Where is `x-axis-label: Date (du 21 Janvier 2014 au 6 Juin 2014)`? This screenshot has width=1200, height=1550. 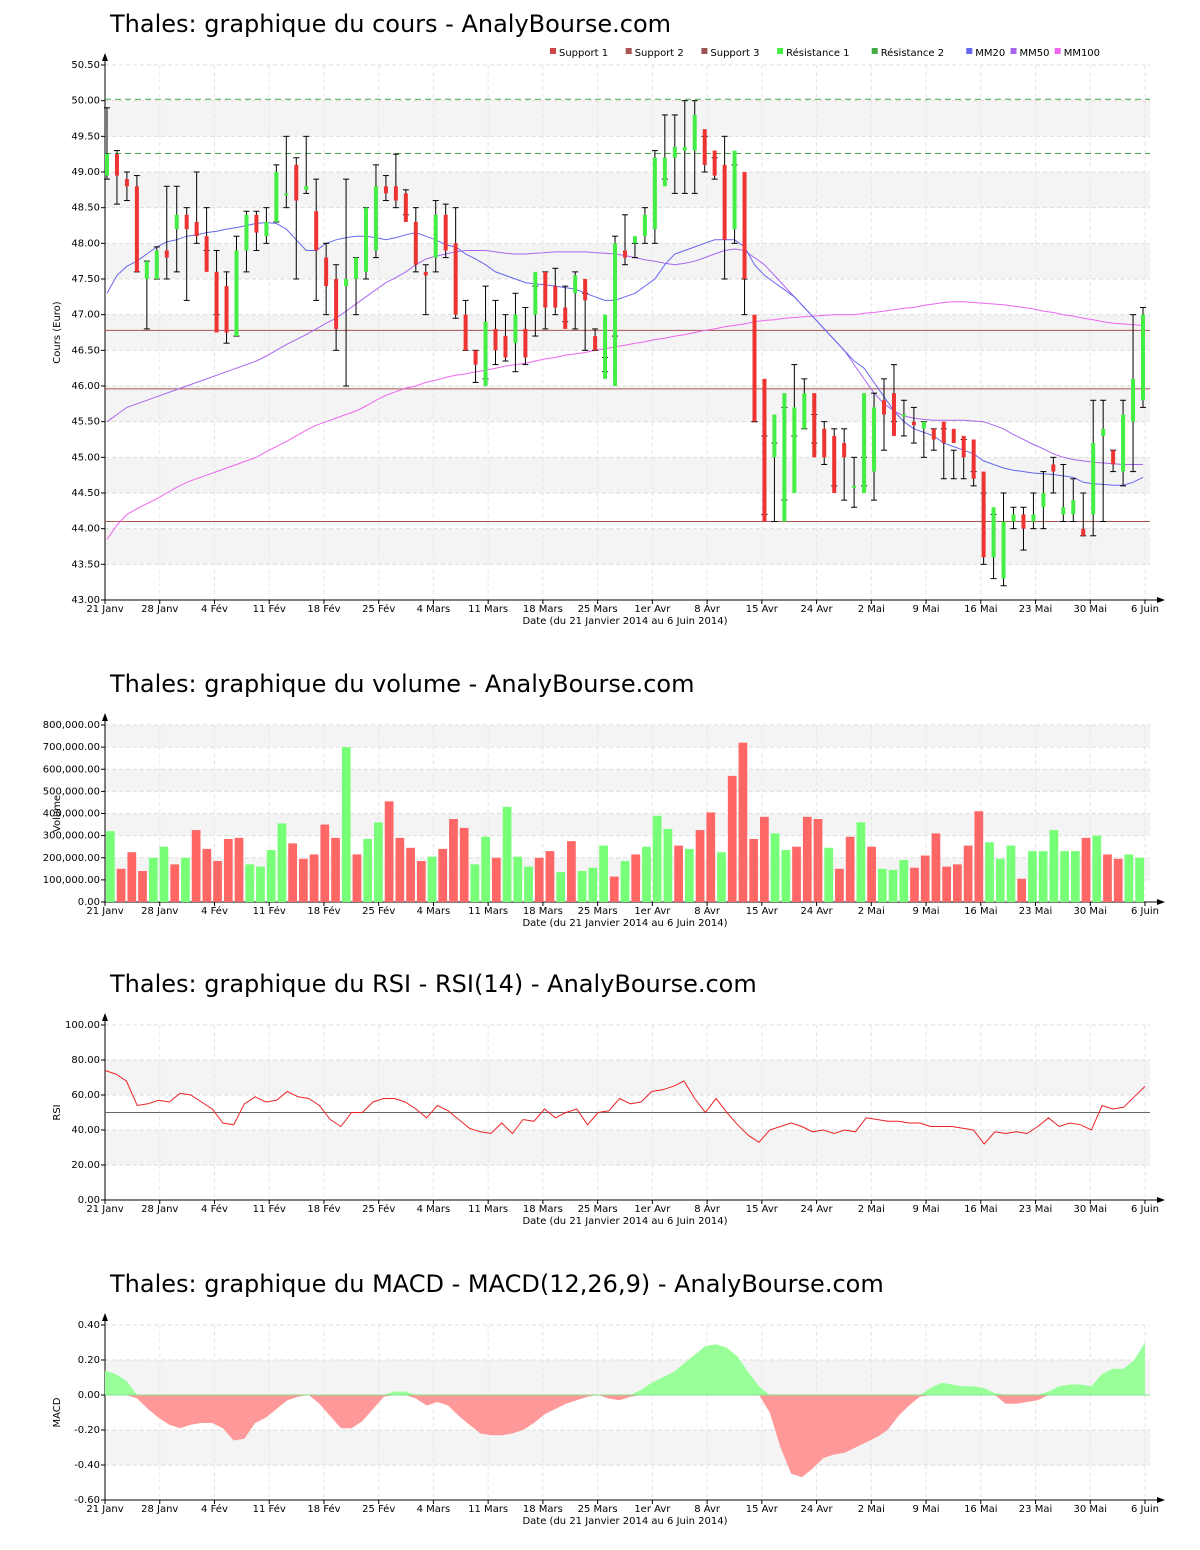
x-axis-label: Date (du 21 Janvier 2014 au 6 Juin 2014) is located at coordinates (624, 1221).